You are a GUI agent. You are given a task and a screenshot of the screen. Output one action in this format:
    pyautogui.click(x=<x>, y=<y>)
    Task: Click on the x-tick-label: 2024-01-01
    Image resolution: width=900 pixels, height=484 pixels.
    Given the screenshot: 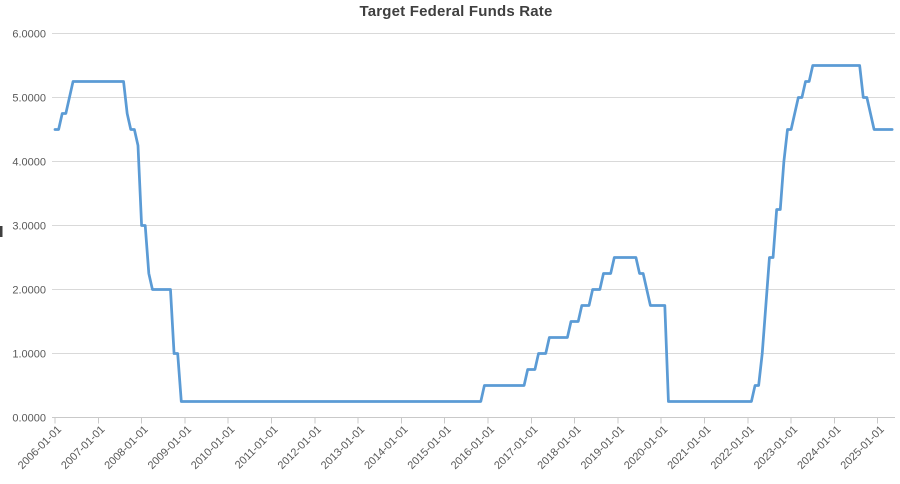 What is the action you would take?
    pyautogui.click(x=819, y=448)
    